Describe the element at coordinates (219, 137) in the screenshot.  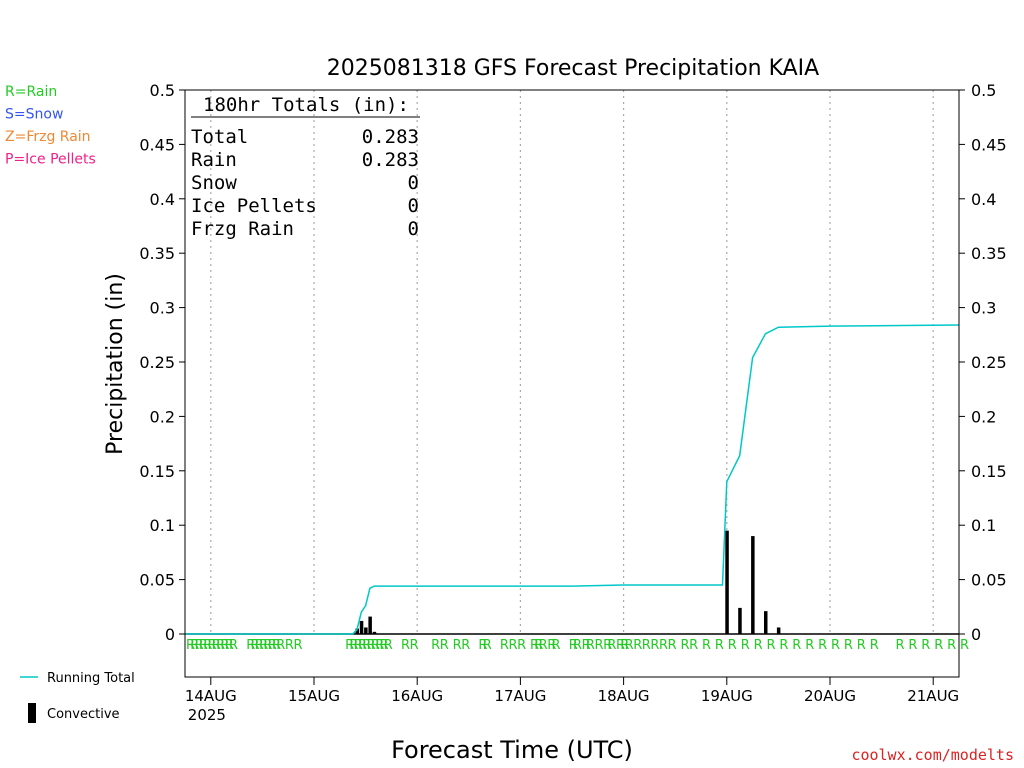
I see `totals-row-label: Total` at that location.